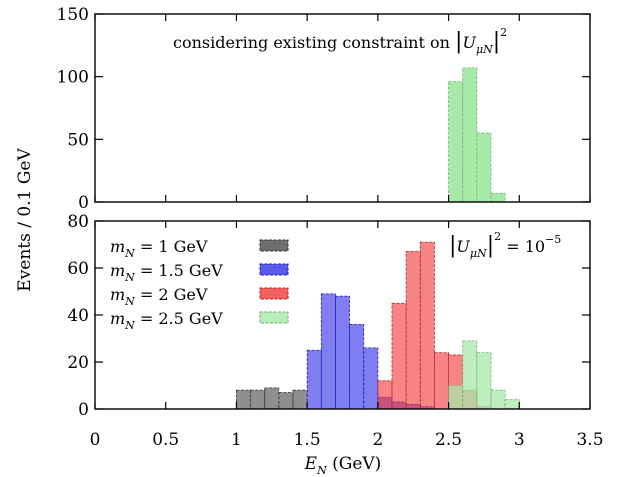  What do you see at coordinates (307, 440) in the screenshot?
I see `x-tick-label-3: 1.5` at bounding box center [307, 440].